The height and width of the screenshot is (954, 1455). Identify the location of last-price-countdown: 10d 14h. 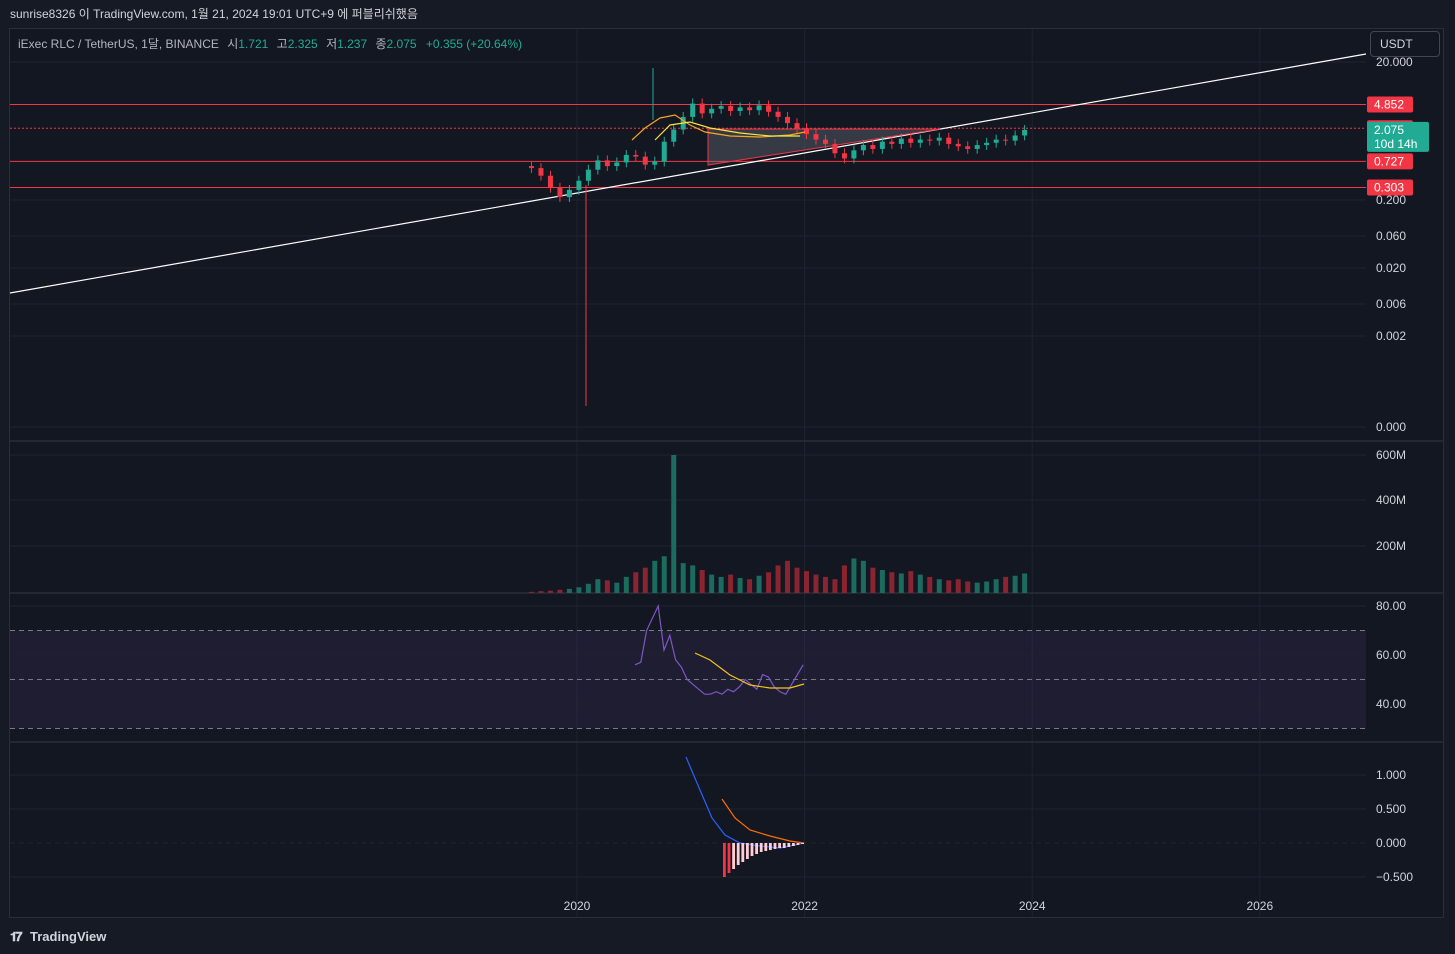
(1395, 144).